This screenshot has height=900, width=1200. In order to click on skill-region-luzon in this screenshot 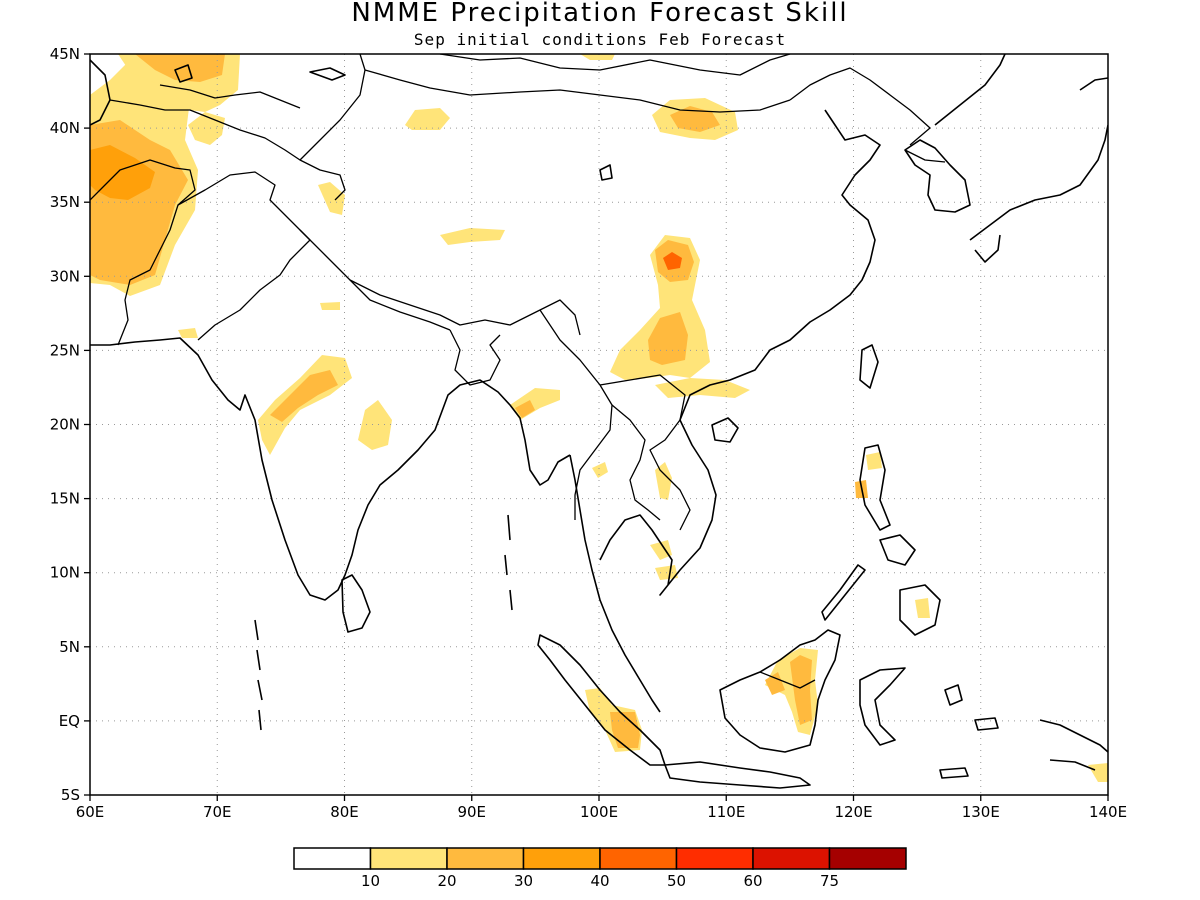, I will do `click(874, 461)`.